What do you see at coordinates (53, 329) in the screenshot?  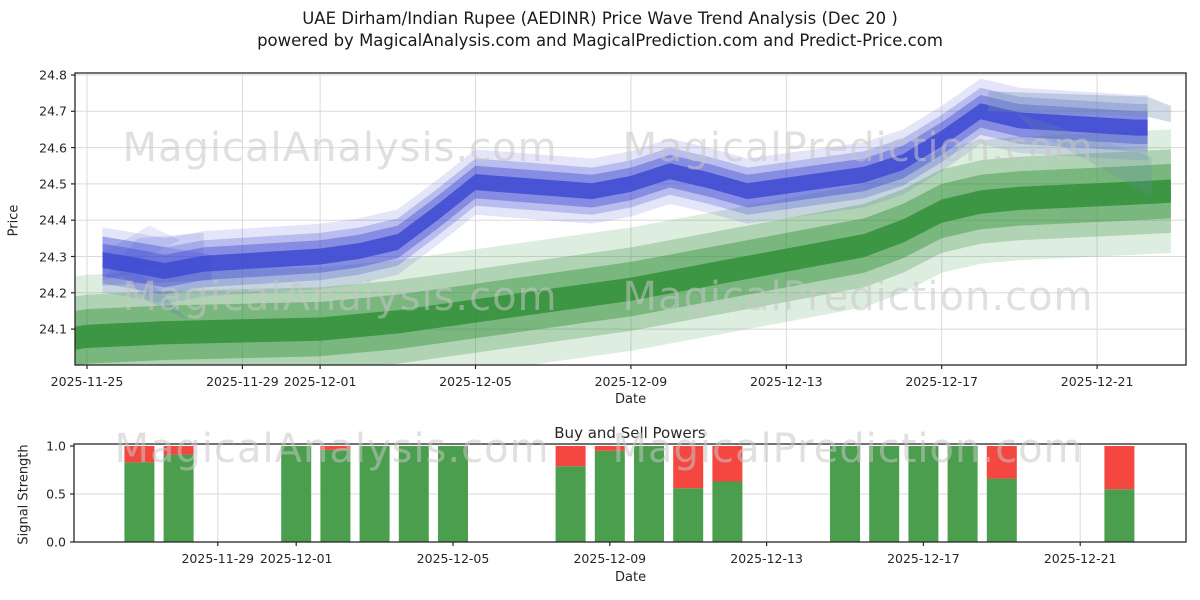 I see `price-y-tick: 24.1` at bounding box center [53, 329].